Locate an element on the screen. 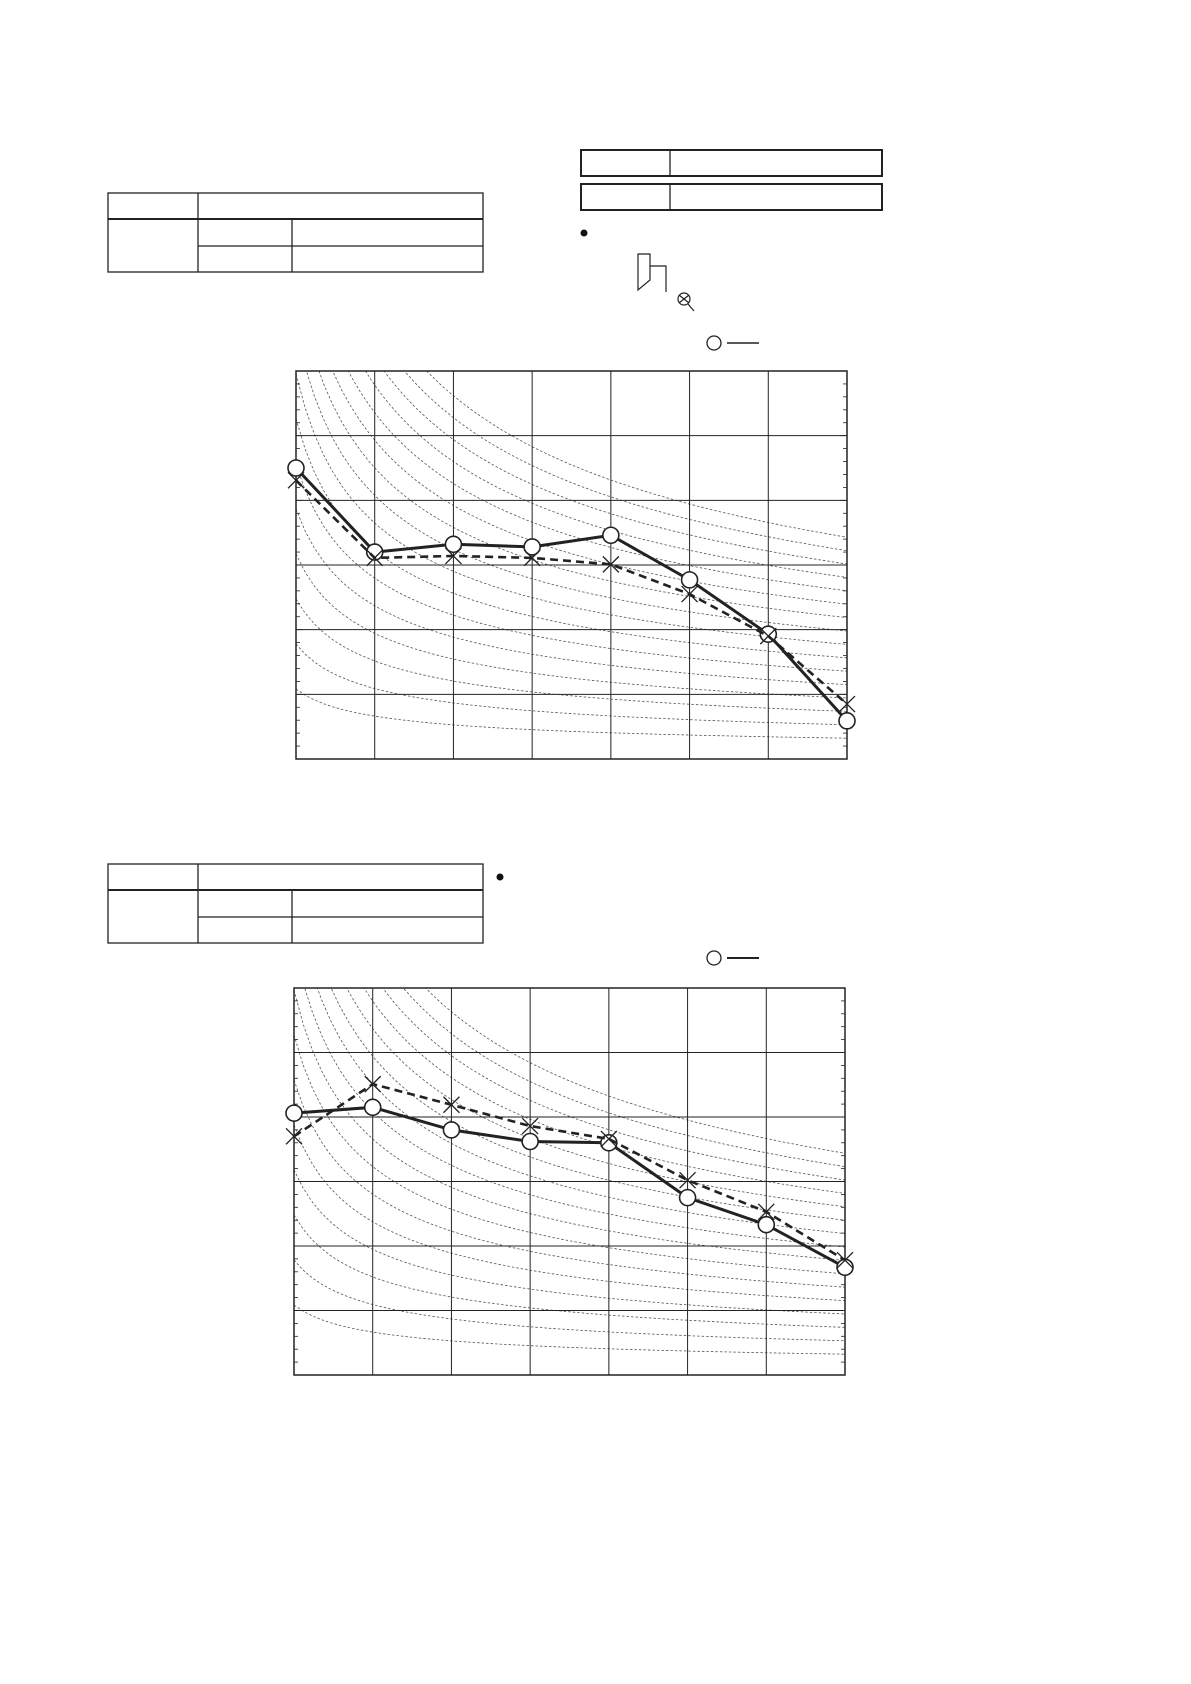 Image resolution: width=1191 pixels, height=1684 pixels. mic-icon is located at coordinates (666, 282).